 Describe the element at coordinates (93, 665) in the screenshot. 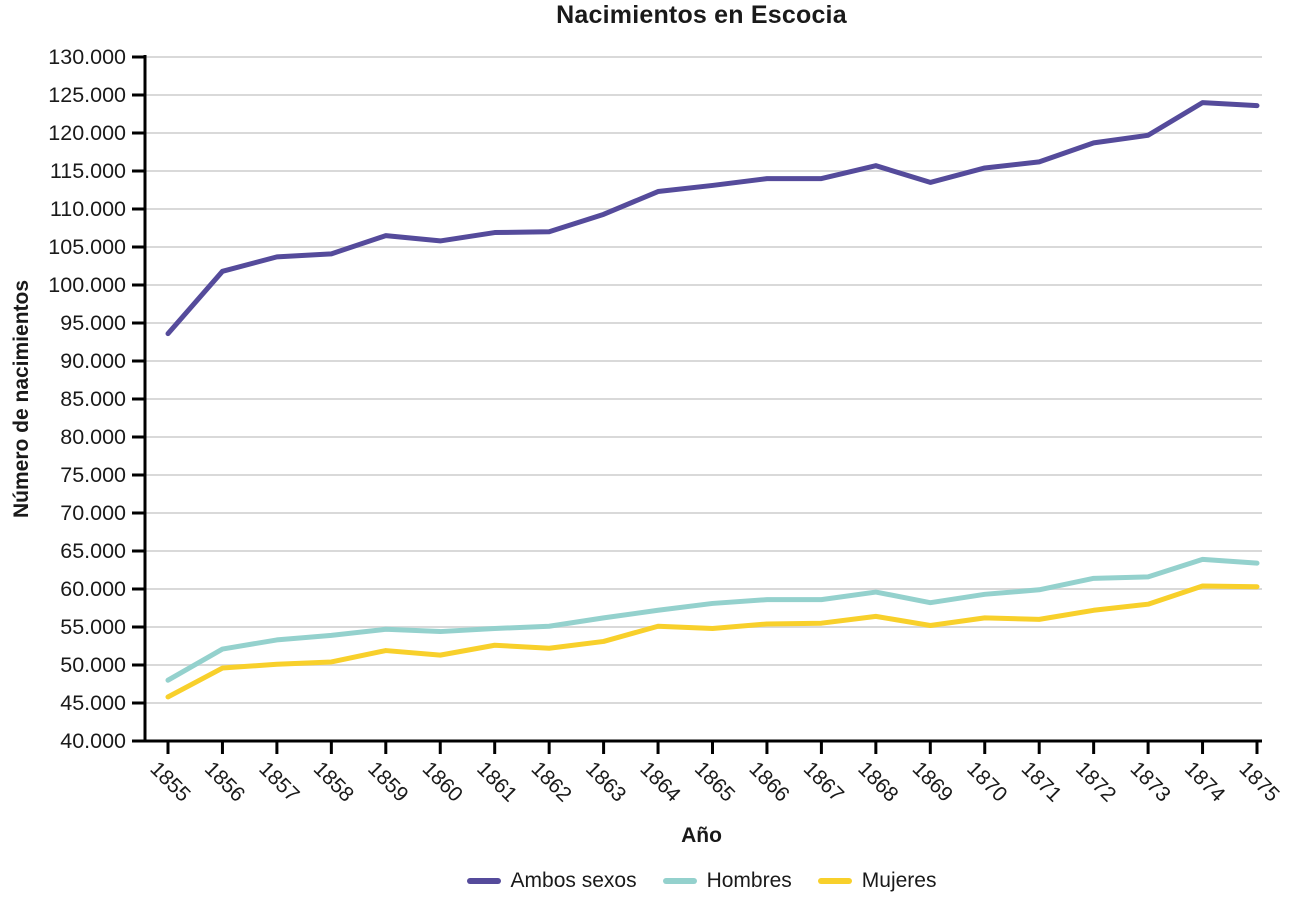

I see `y-tick-label: 50.000` at that location.